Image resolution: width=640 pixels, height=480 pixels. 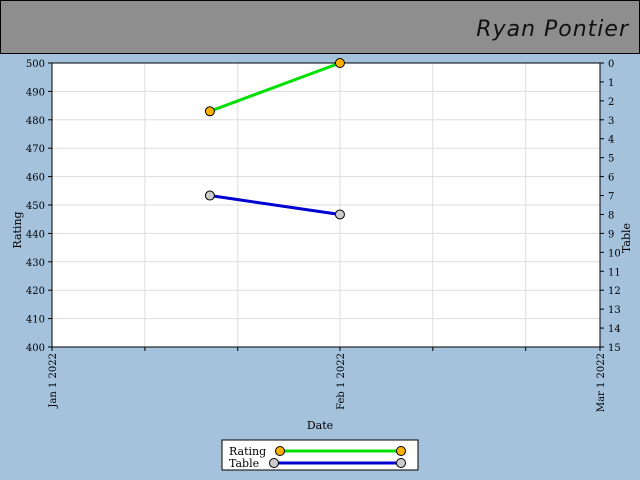 What do you see at coordinates (614, 310) in the screenshot?
I see `y2-tick-label: 13` at bounding box center [614, 310].